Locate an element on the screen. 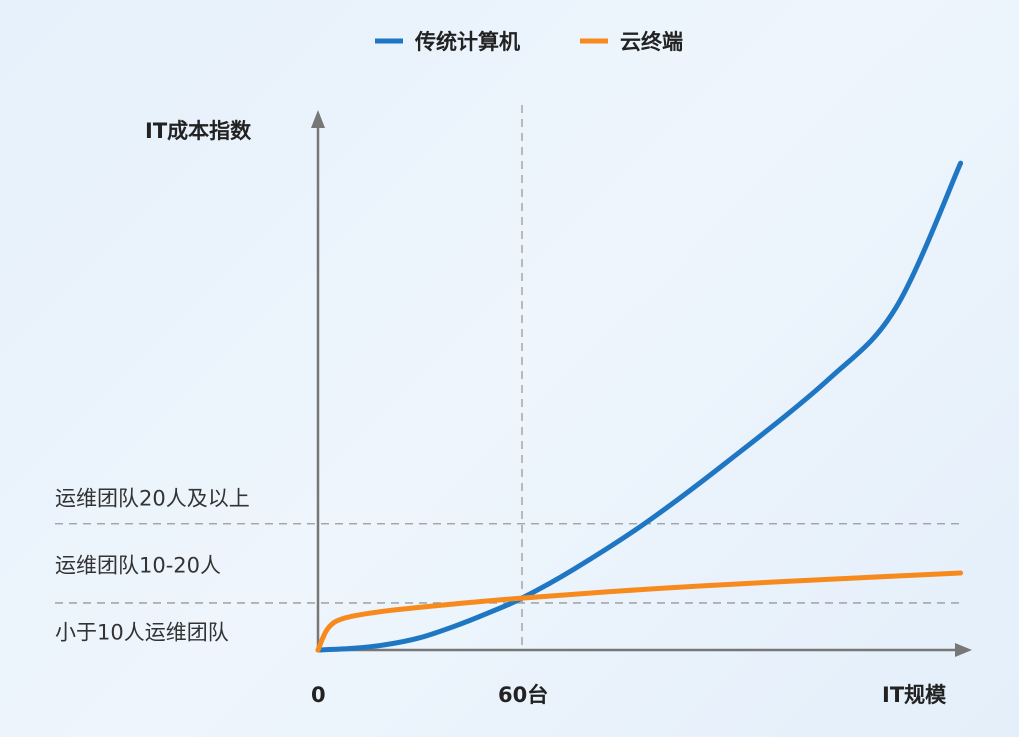  x-axis-label: IT规模 is located at coordinates (914, 695).